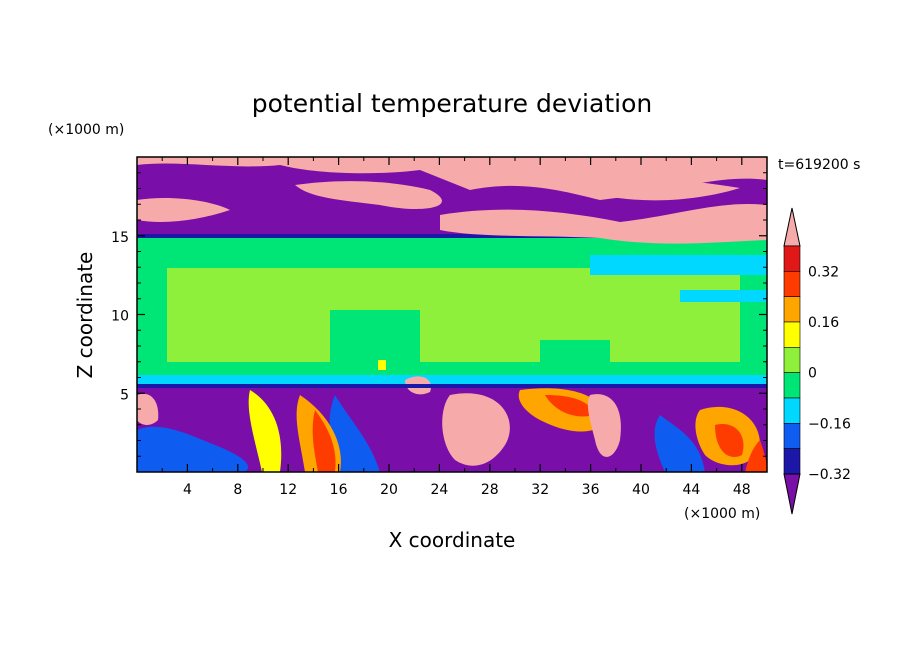 The height and width of the screenshot is (654, 904). I want to click on y-tick-label: 15, so click(120, 238).